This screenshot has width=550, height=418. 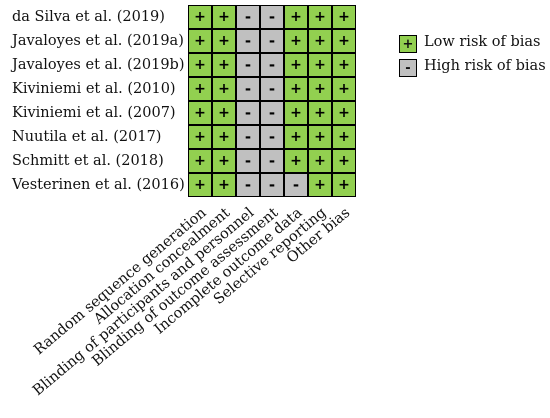 What do you see at coordinates (98, 41) in the screenshot?
I see `study-label: Javaloyes et al. (2019a)` at bounding box center [98, 41].